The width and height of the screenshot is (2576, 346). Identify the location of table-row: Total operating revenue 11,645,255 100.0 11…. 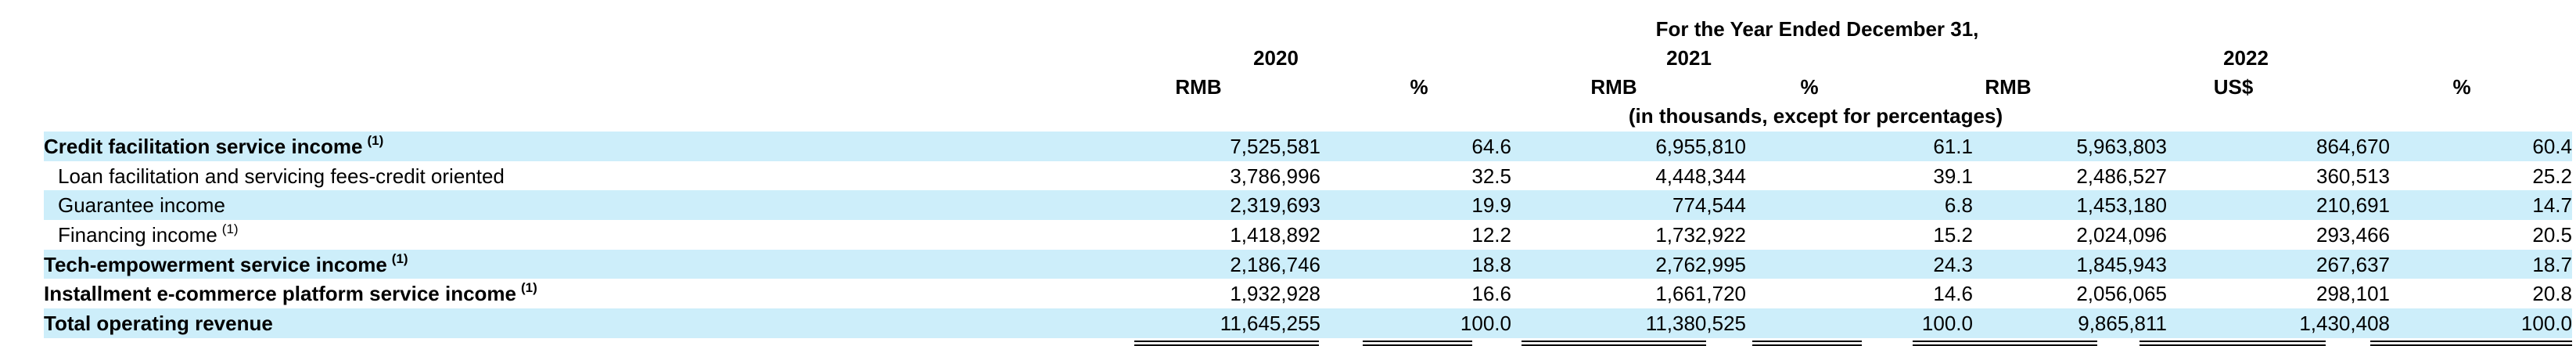
(1308, 323).